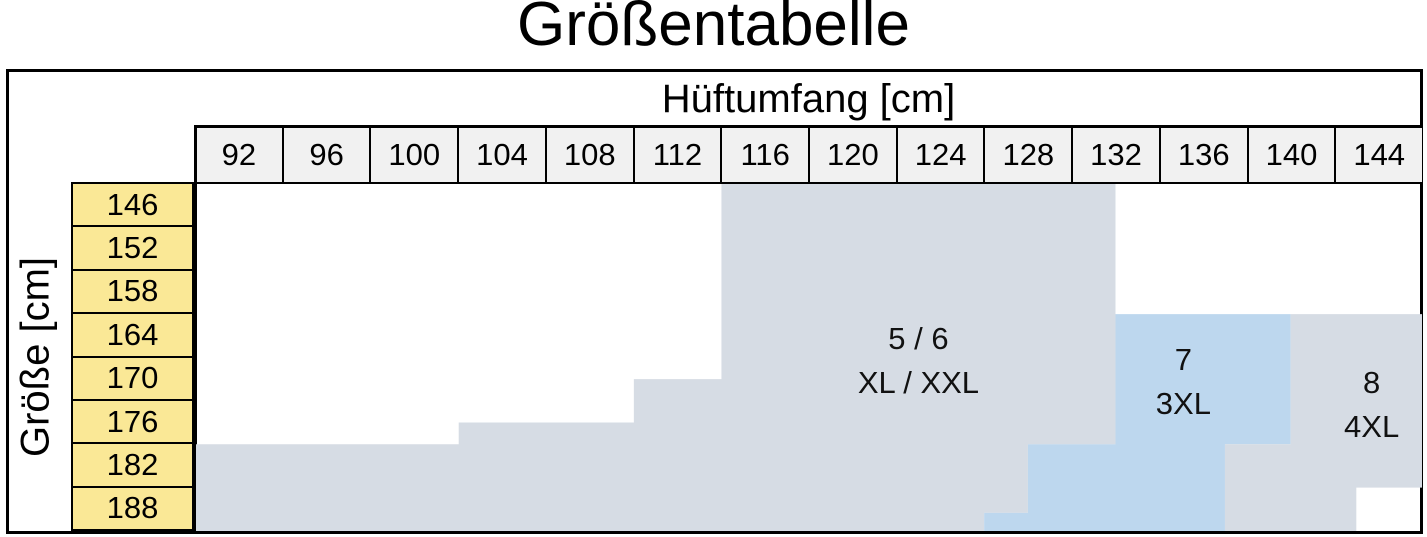 This screenshot has height=537, width=1427. Describe the element at coordinates (132, 206) in the screenshot. I see `height-header-cell: 146` at that location.